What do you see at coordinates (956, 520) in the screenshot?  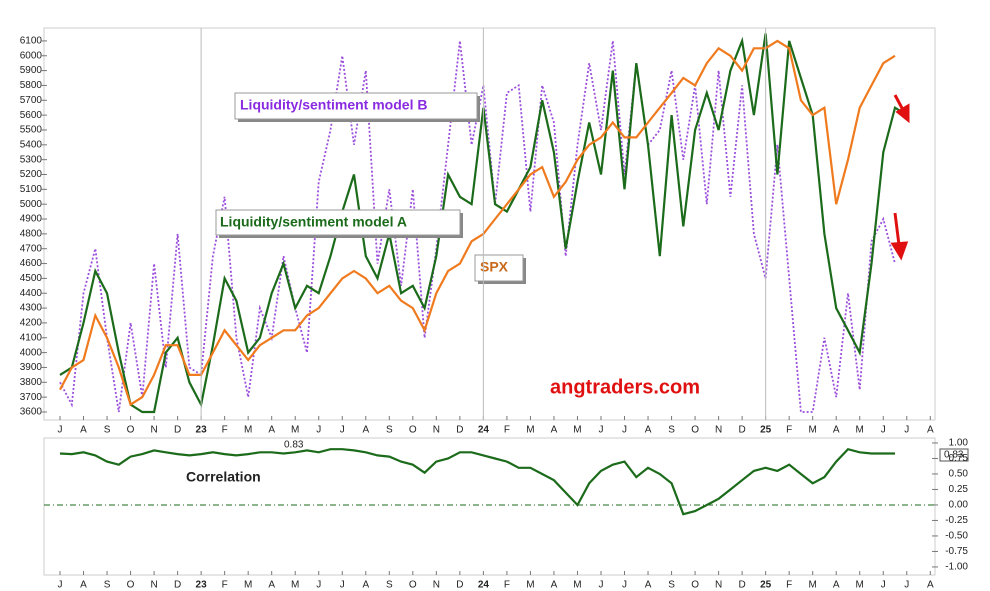 I see `y-tick-label: -0.25` at bounding box center [956, 520].